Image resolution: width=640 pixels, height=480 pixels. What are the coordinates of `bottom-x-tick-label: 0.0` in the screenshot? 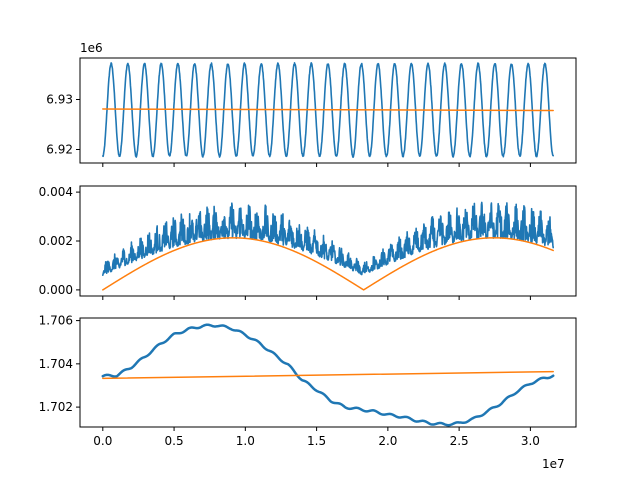 It's located at (102, 441).